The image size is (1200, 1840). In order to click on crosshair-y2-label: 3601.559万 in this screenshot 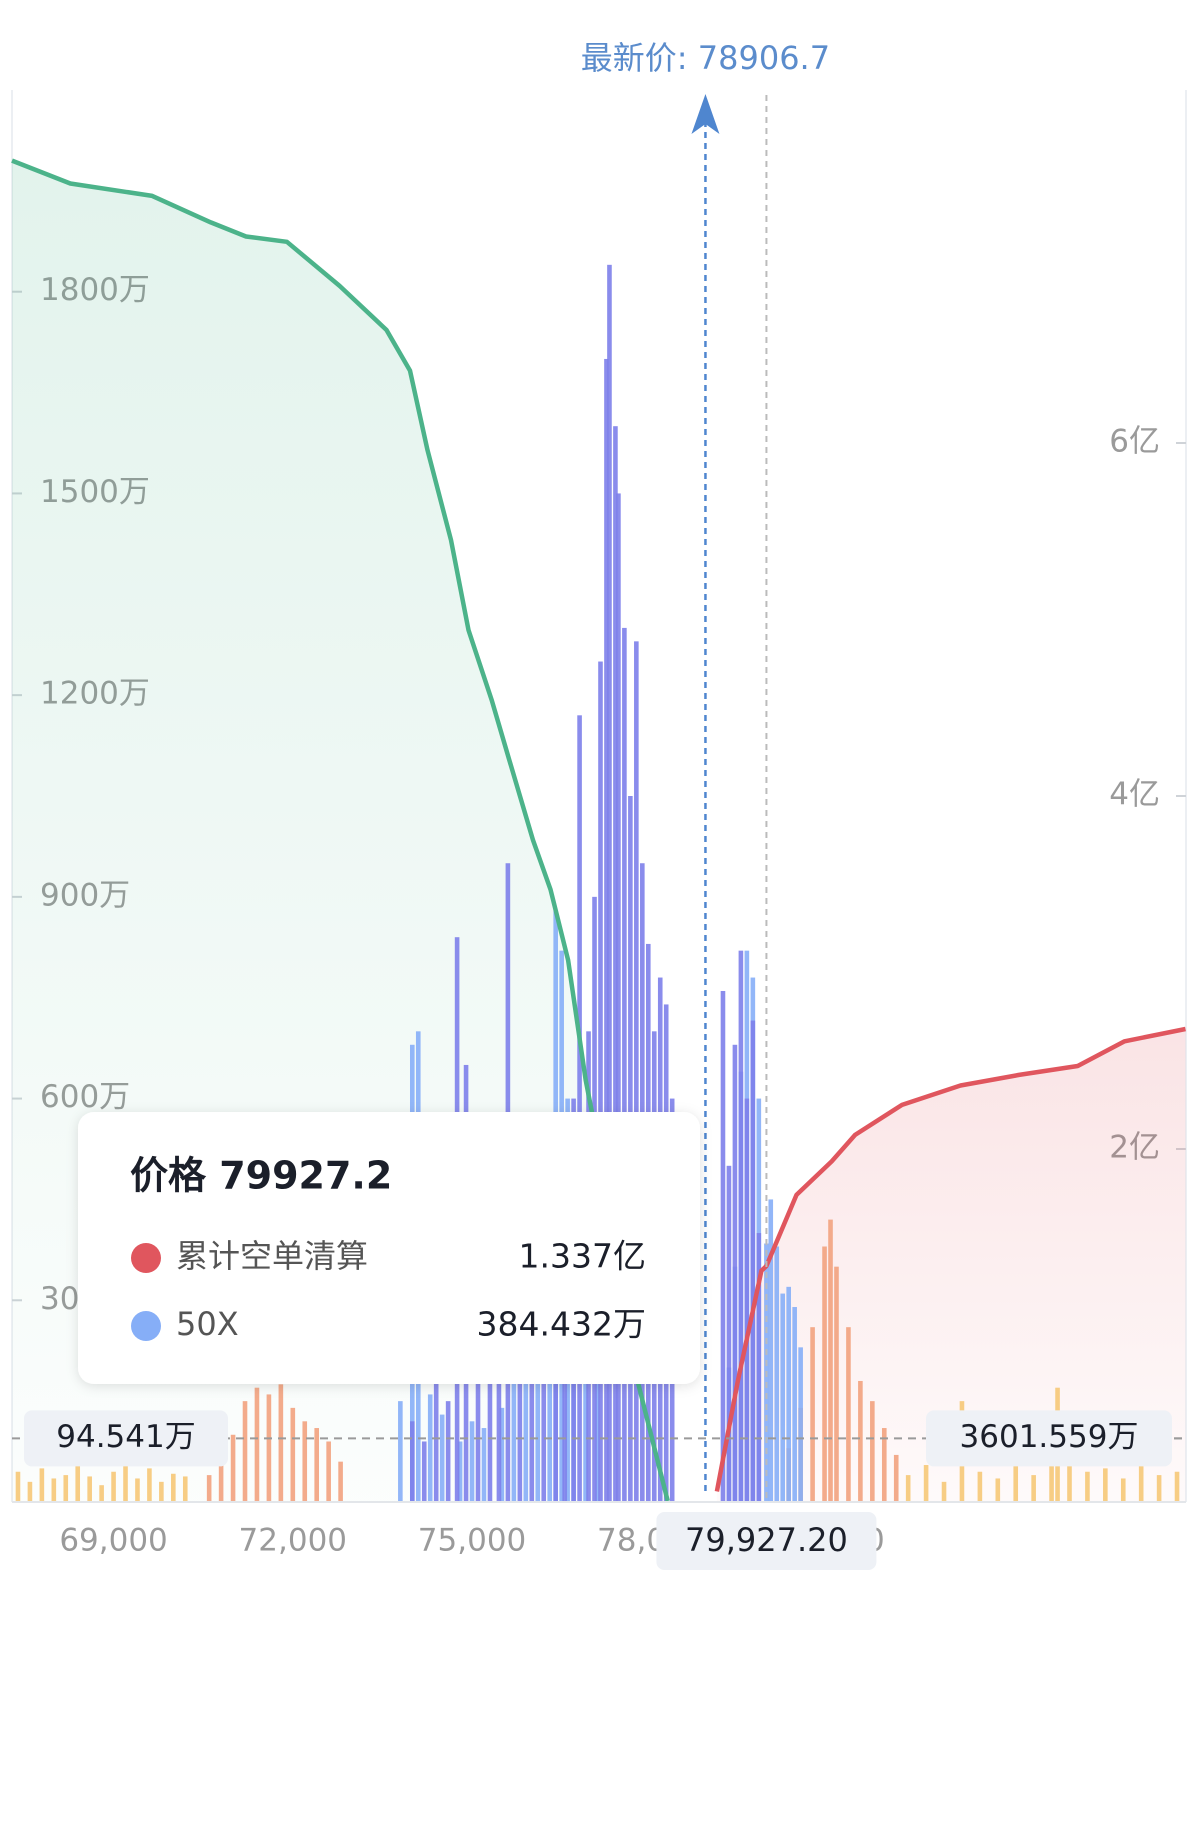, I will do `click(1049, 1437)`.